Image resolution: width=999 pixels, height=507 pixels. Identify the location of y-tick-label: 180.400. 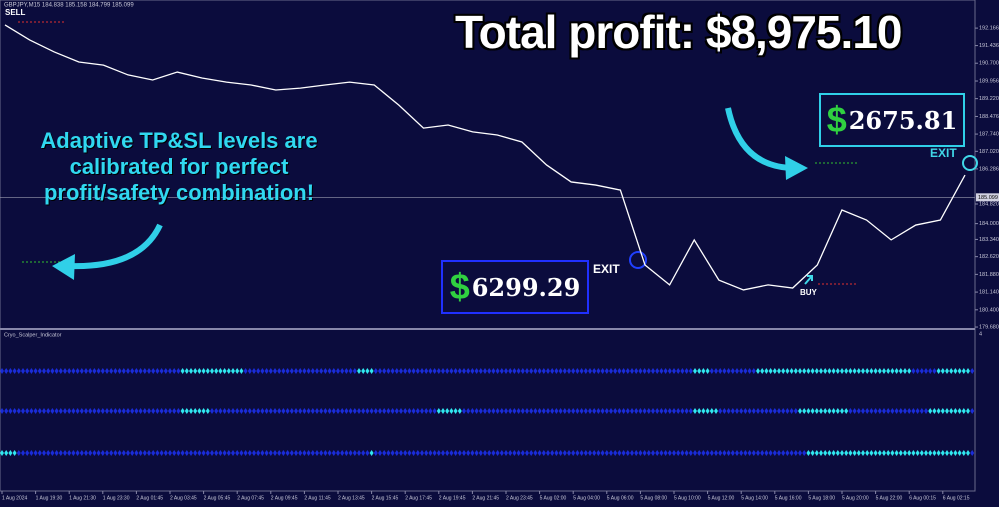
(989, 310).